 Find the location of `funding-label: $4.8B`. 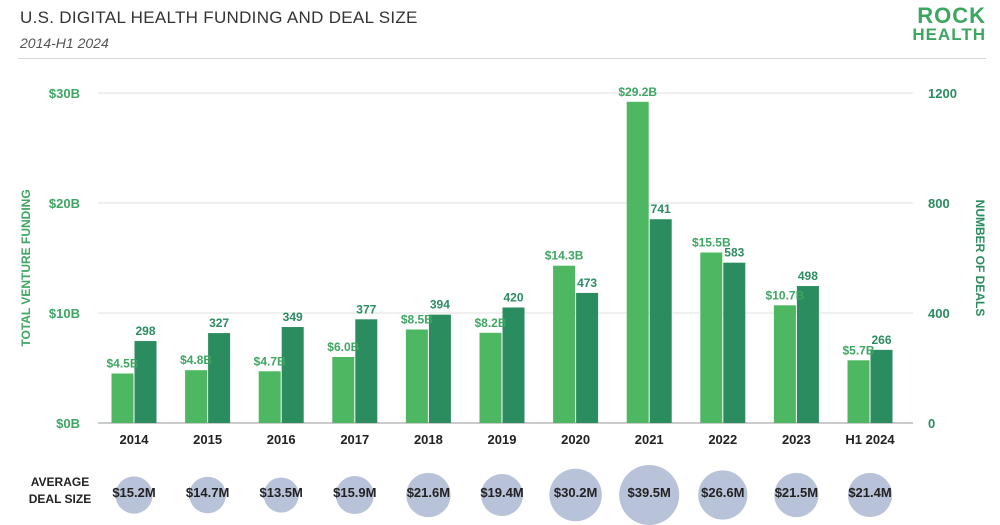

funding-label: $4.8B is located at coordinates (196, 360).